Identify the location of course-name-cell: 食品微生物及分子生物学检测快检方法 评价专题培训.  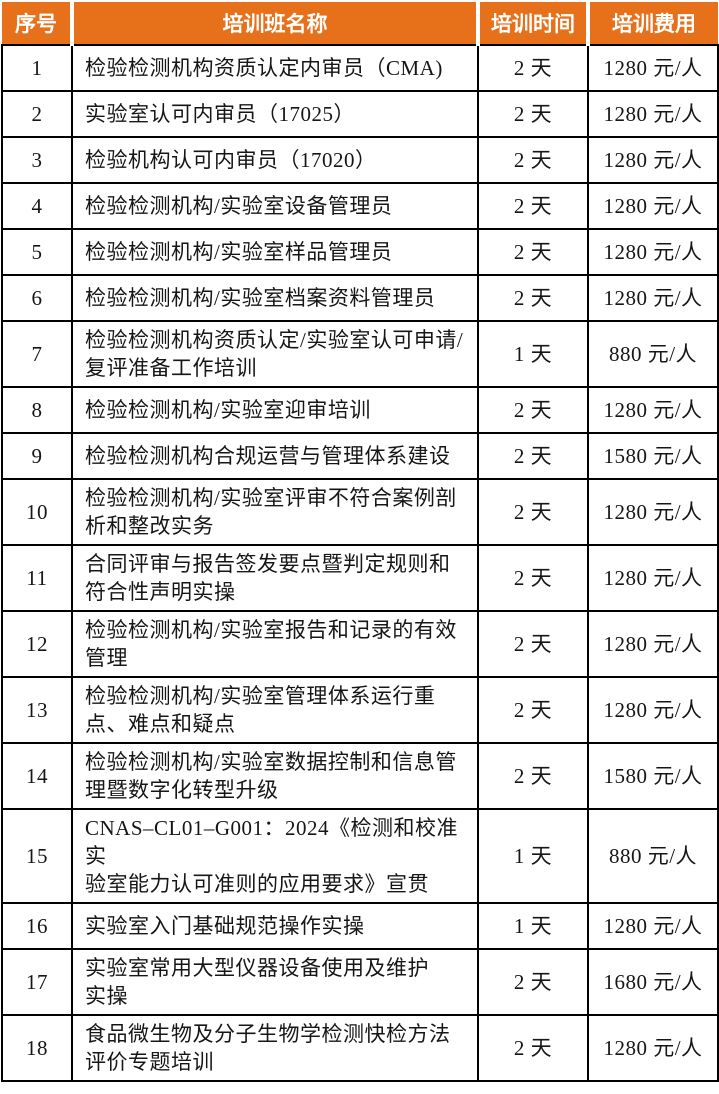
(275, 1048).